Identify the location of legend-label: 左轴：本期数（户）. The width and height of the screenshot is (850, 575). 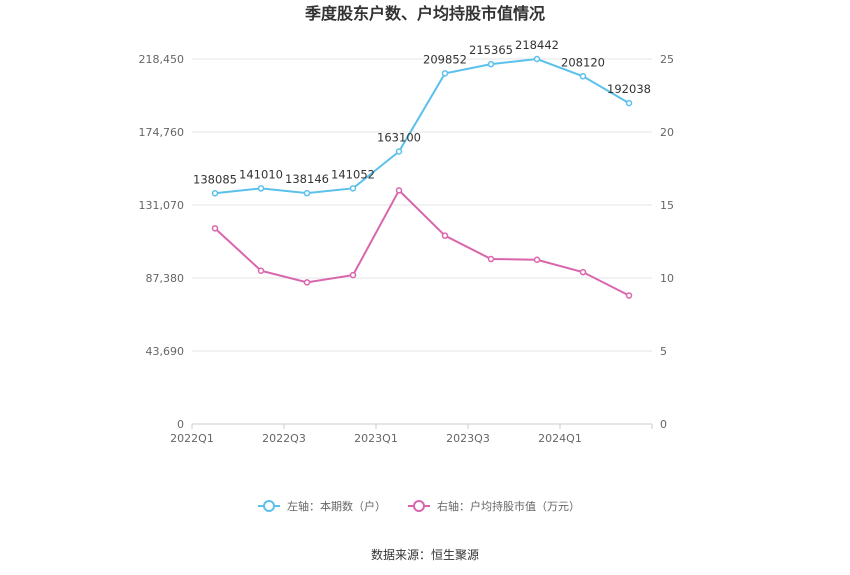
(336, 506).